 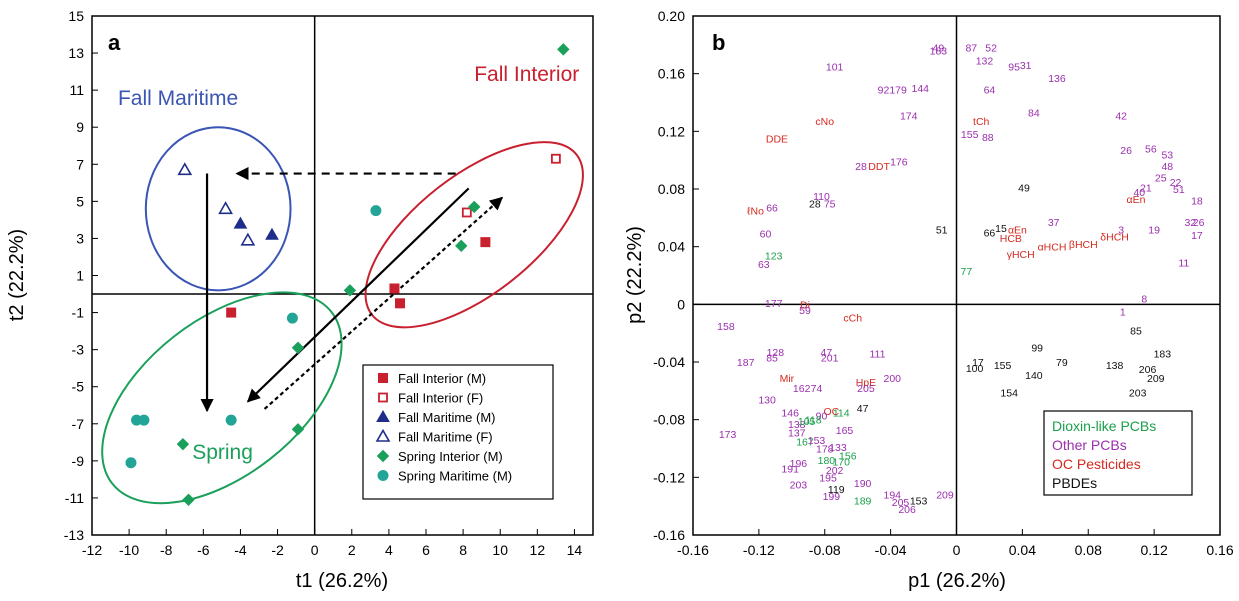 I want to click on variable-label: 136, so click(x=1057, y=79).